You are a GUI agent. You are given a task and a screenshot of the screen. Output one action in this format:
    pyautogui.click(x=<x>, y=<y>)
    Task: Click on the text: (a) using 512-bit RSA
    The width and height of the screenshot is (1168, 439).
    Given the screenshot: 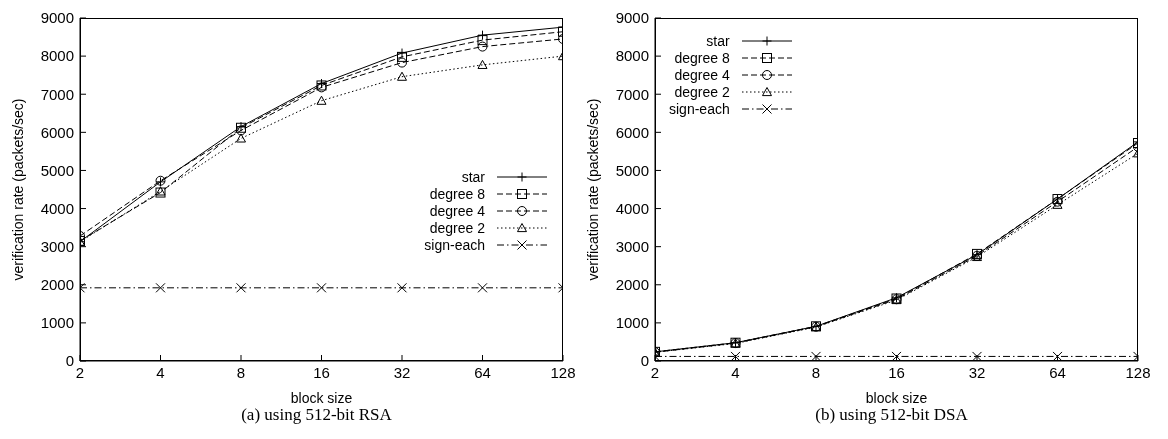 What is the action you would take?
    pyautogui.click(x=316, y=415)
    